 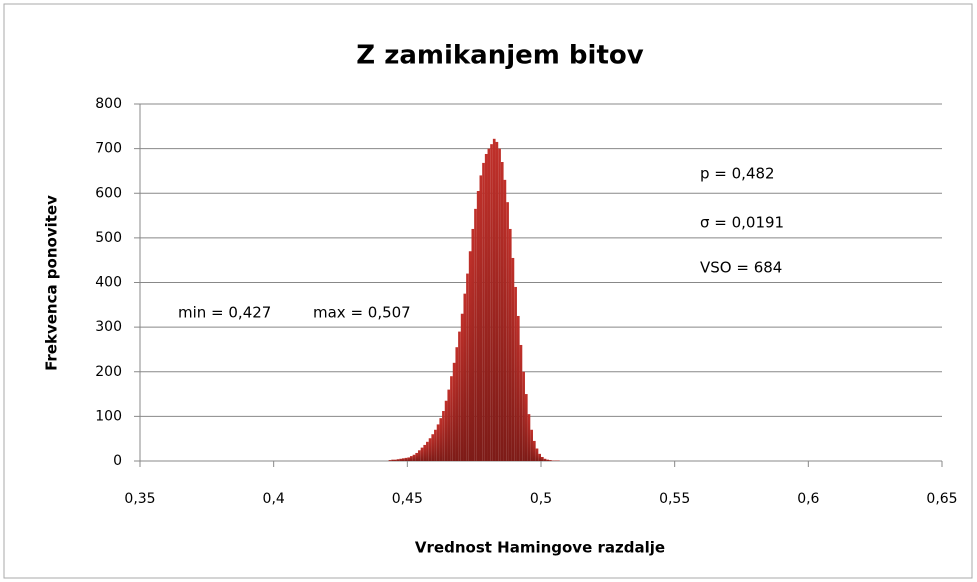 What do you see at coordinates (108, 238) in the screenshot?
I see `y-tick-label: 500` at bounding box center [108, 238].